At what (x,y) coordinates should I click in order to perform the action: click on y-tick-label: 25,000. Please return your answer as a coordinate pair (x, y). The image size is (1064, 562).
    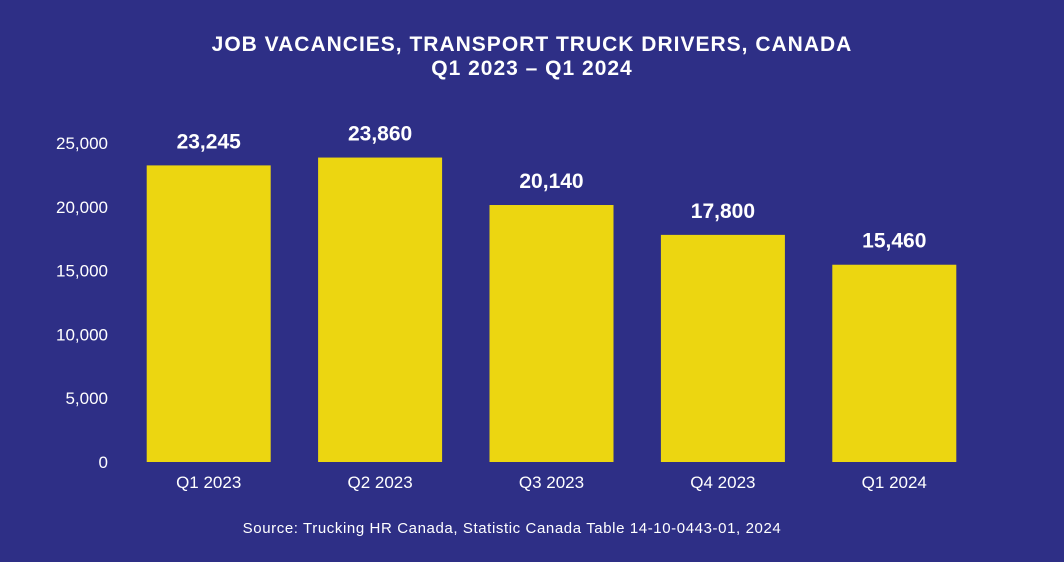
    Looking at the image, I should click on (82, 143).